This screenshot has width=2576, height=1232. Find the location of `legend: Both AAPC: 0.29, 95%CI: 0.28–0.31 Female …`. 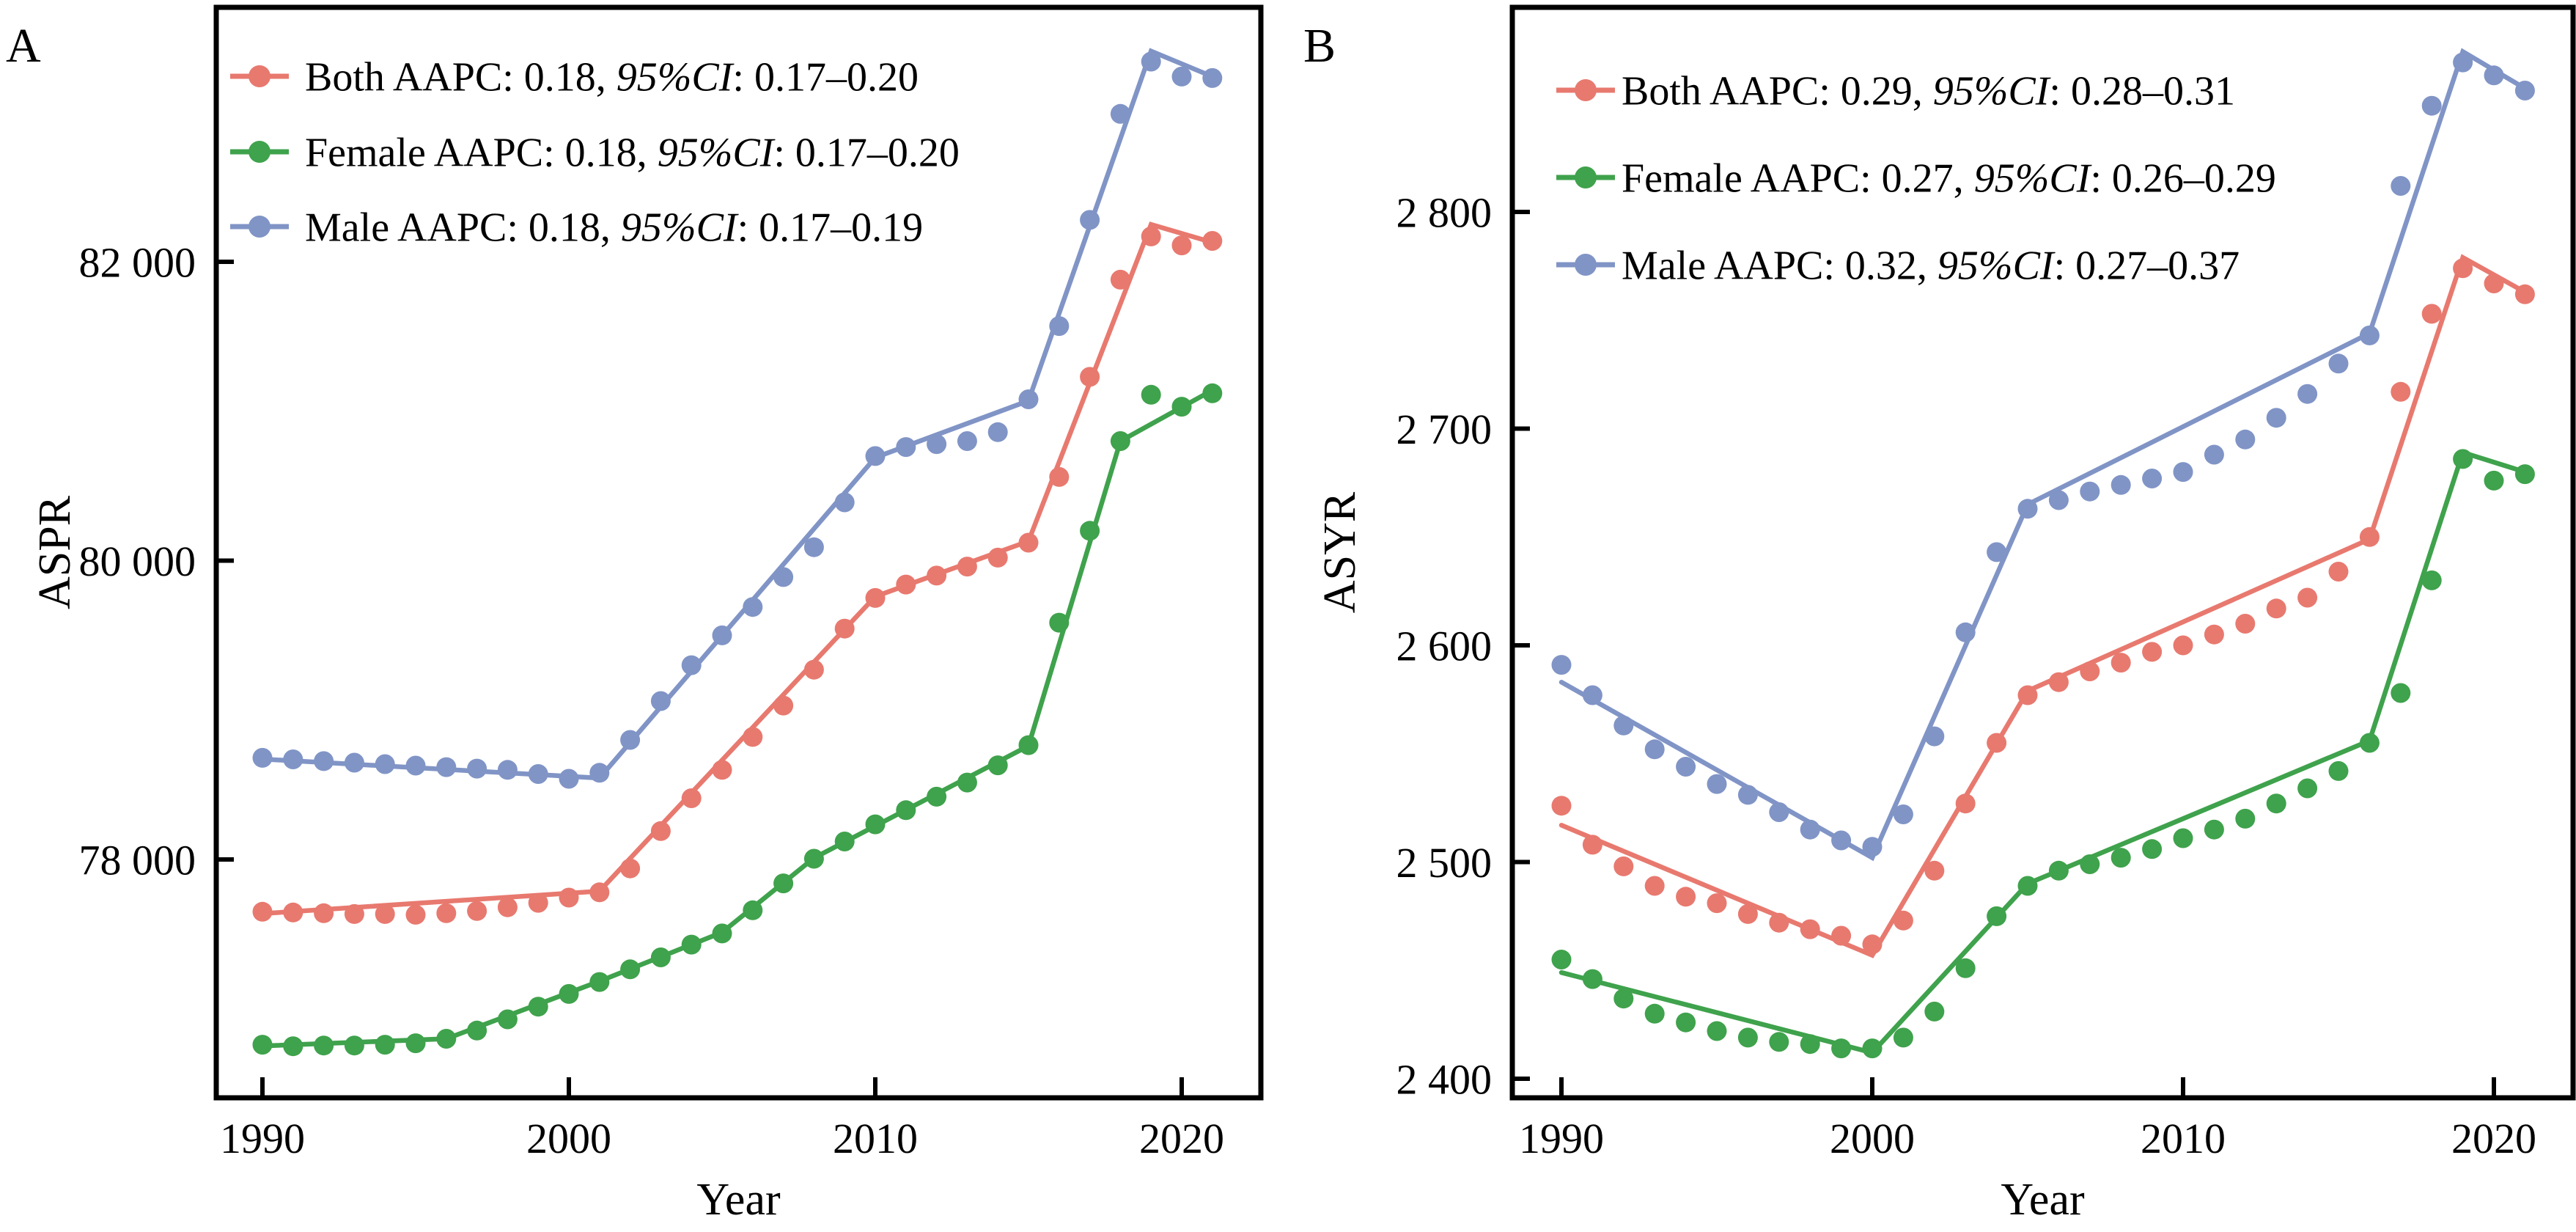

legend: Both AAPC: 0.29, 95%CI: 0.28–0.31 Female … is located at coordinates (1916, 179).